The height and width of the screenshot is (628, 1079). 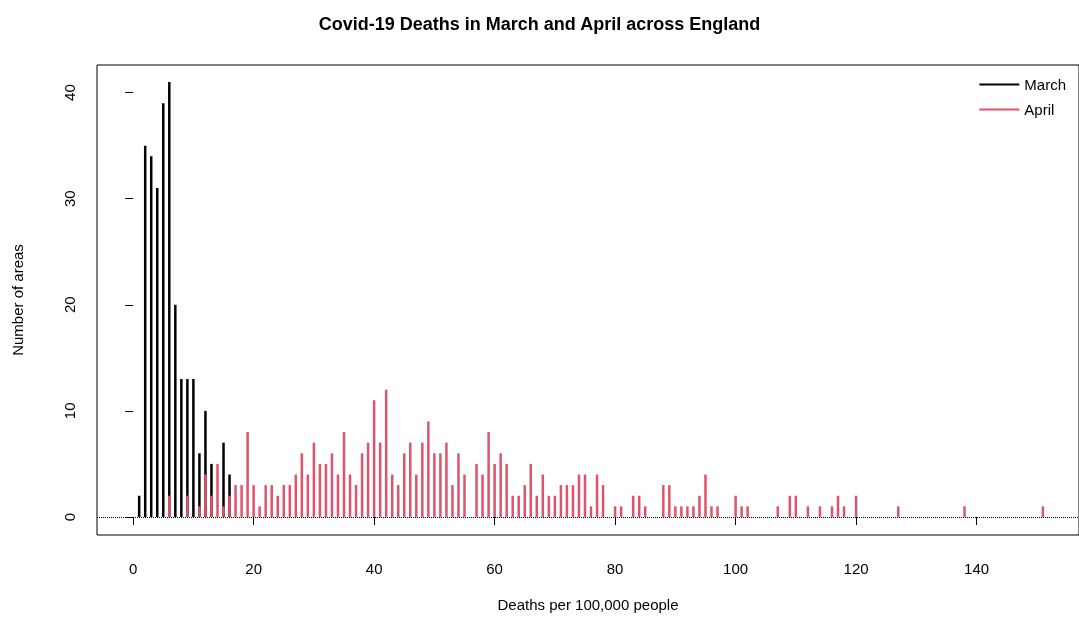 What do you see at coordinates (374, 568) in the screenshot?
I see `x-tick-label: 40` at bounding box center [374, 568].